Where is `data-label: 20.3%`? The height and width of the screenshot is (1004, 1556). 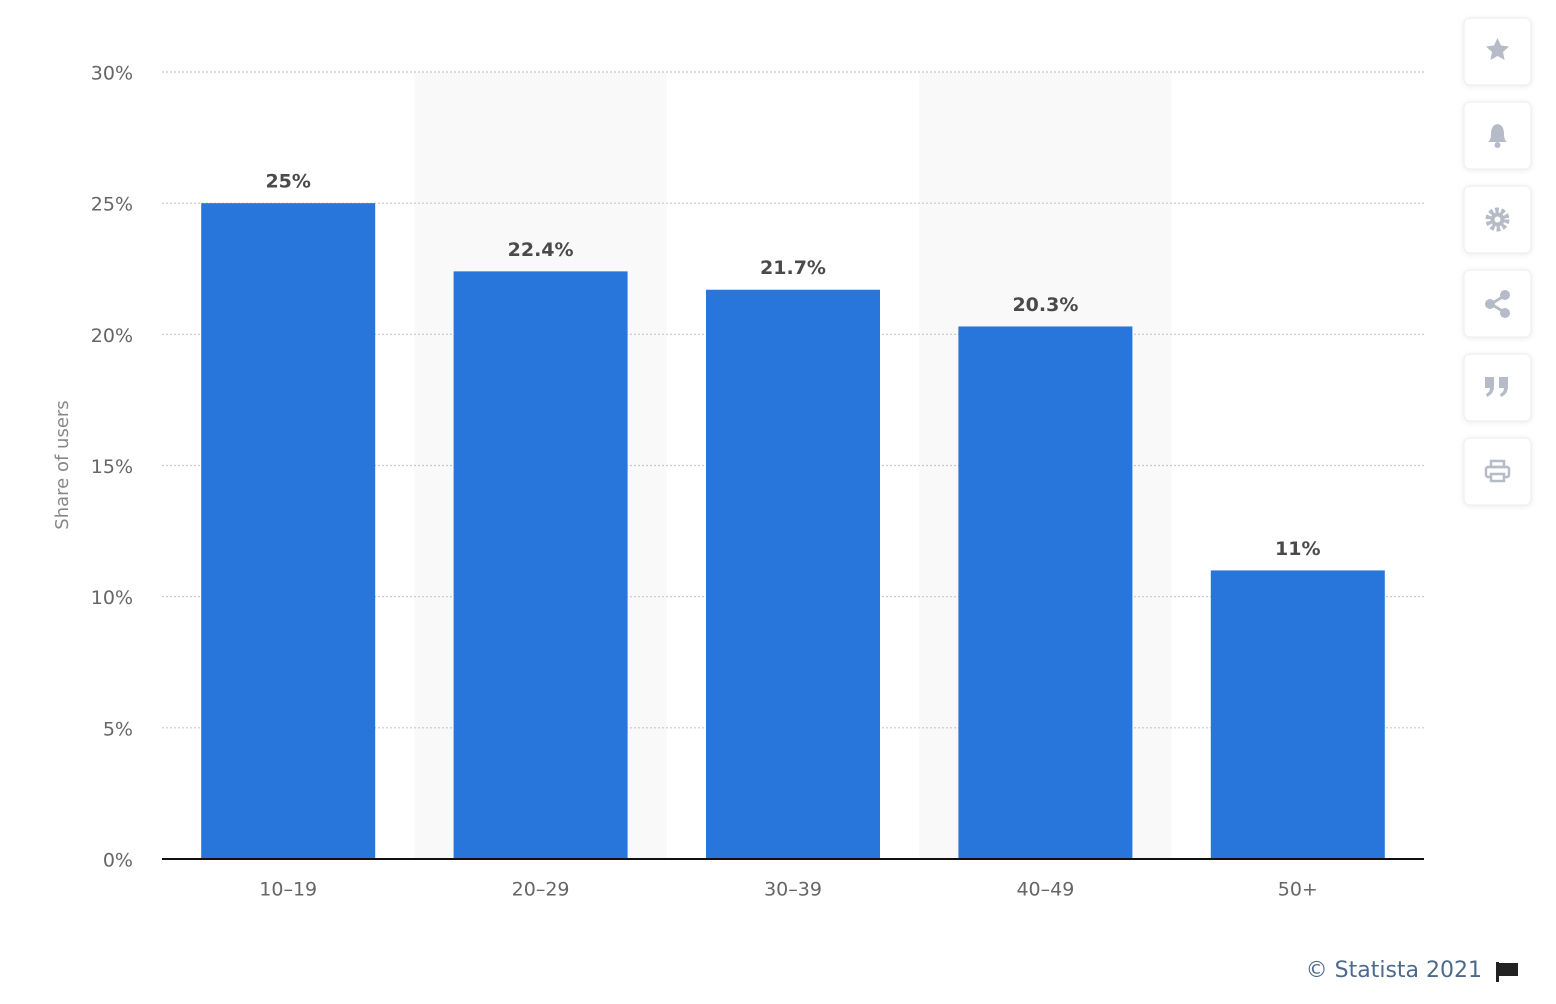
data-label: 20.3% is located at coordinates (1045, 305).